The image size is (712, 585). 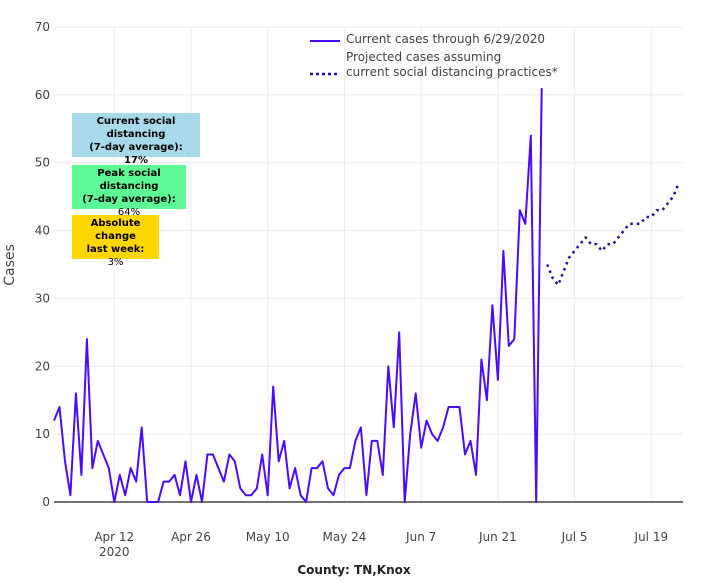 I want to click on solid-line-swatch-icon, so click(x=325, y=41).